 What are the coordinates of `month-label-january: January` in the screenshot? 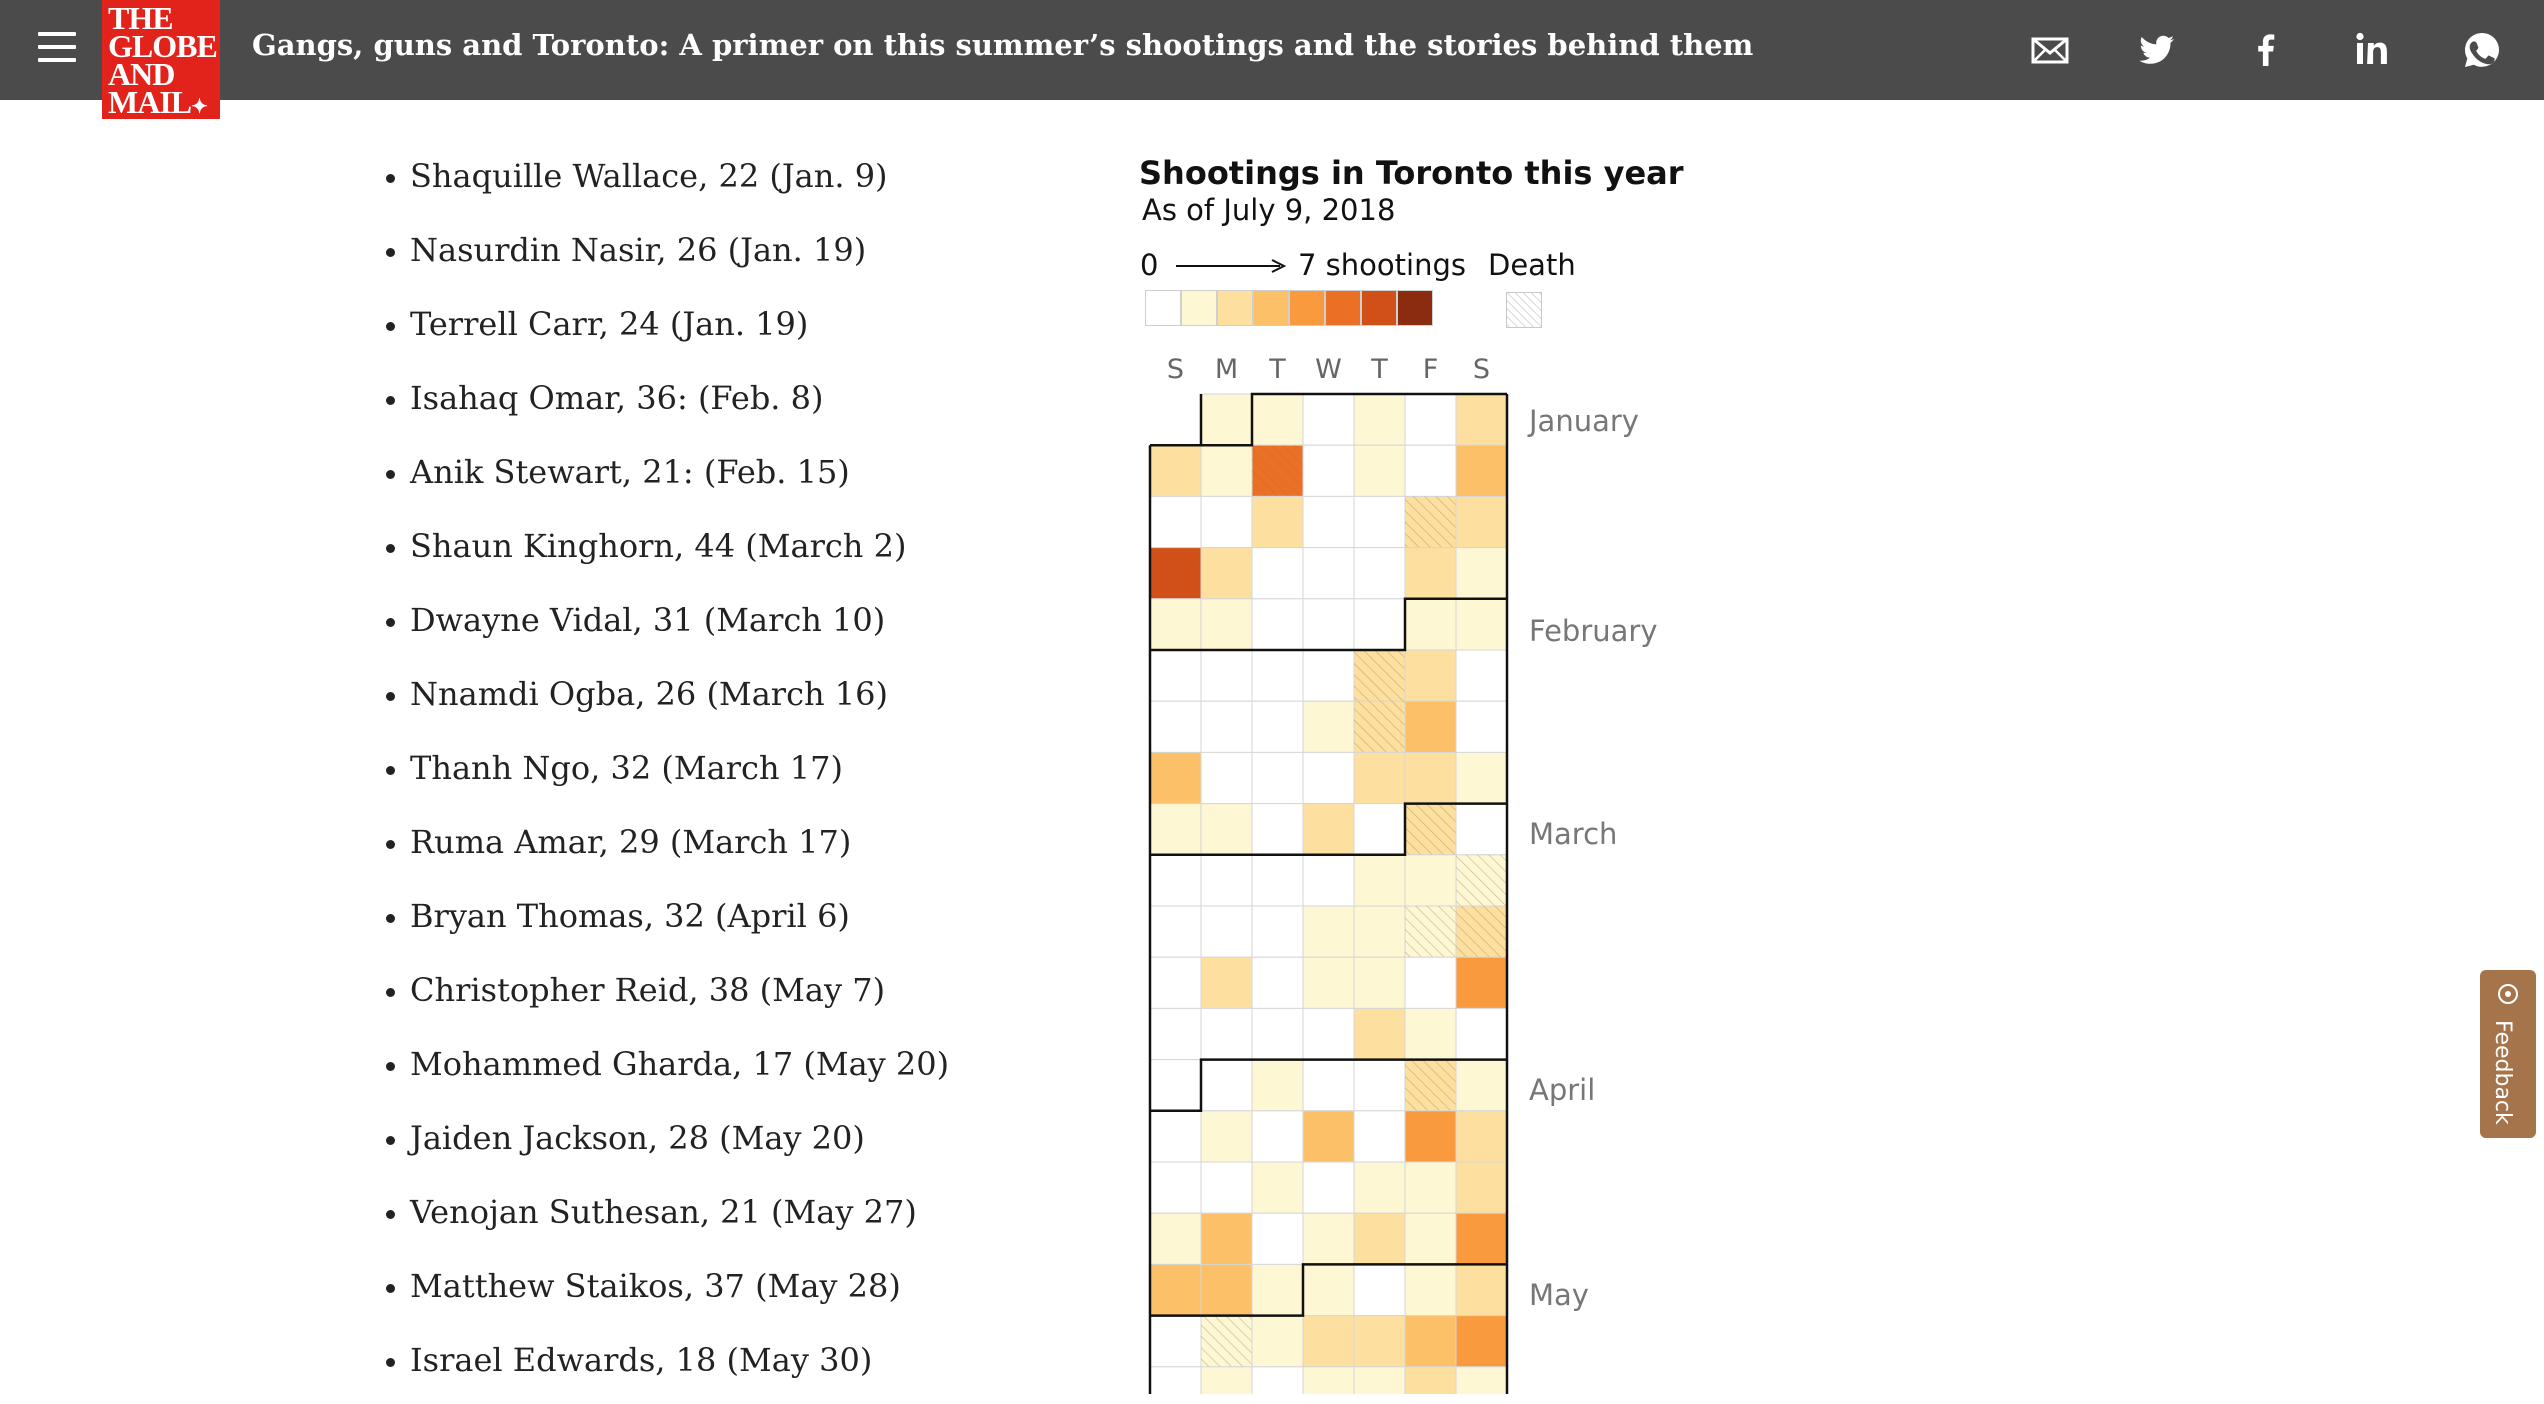 It's located at (1584, 421).